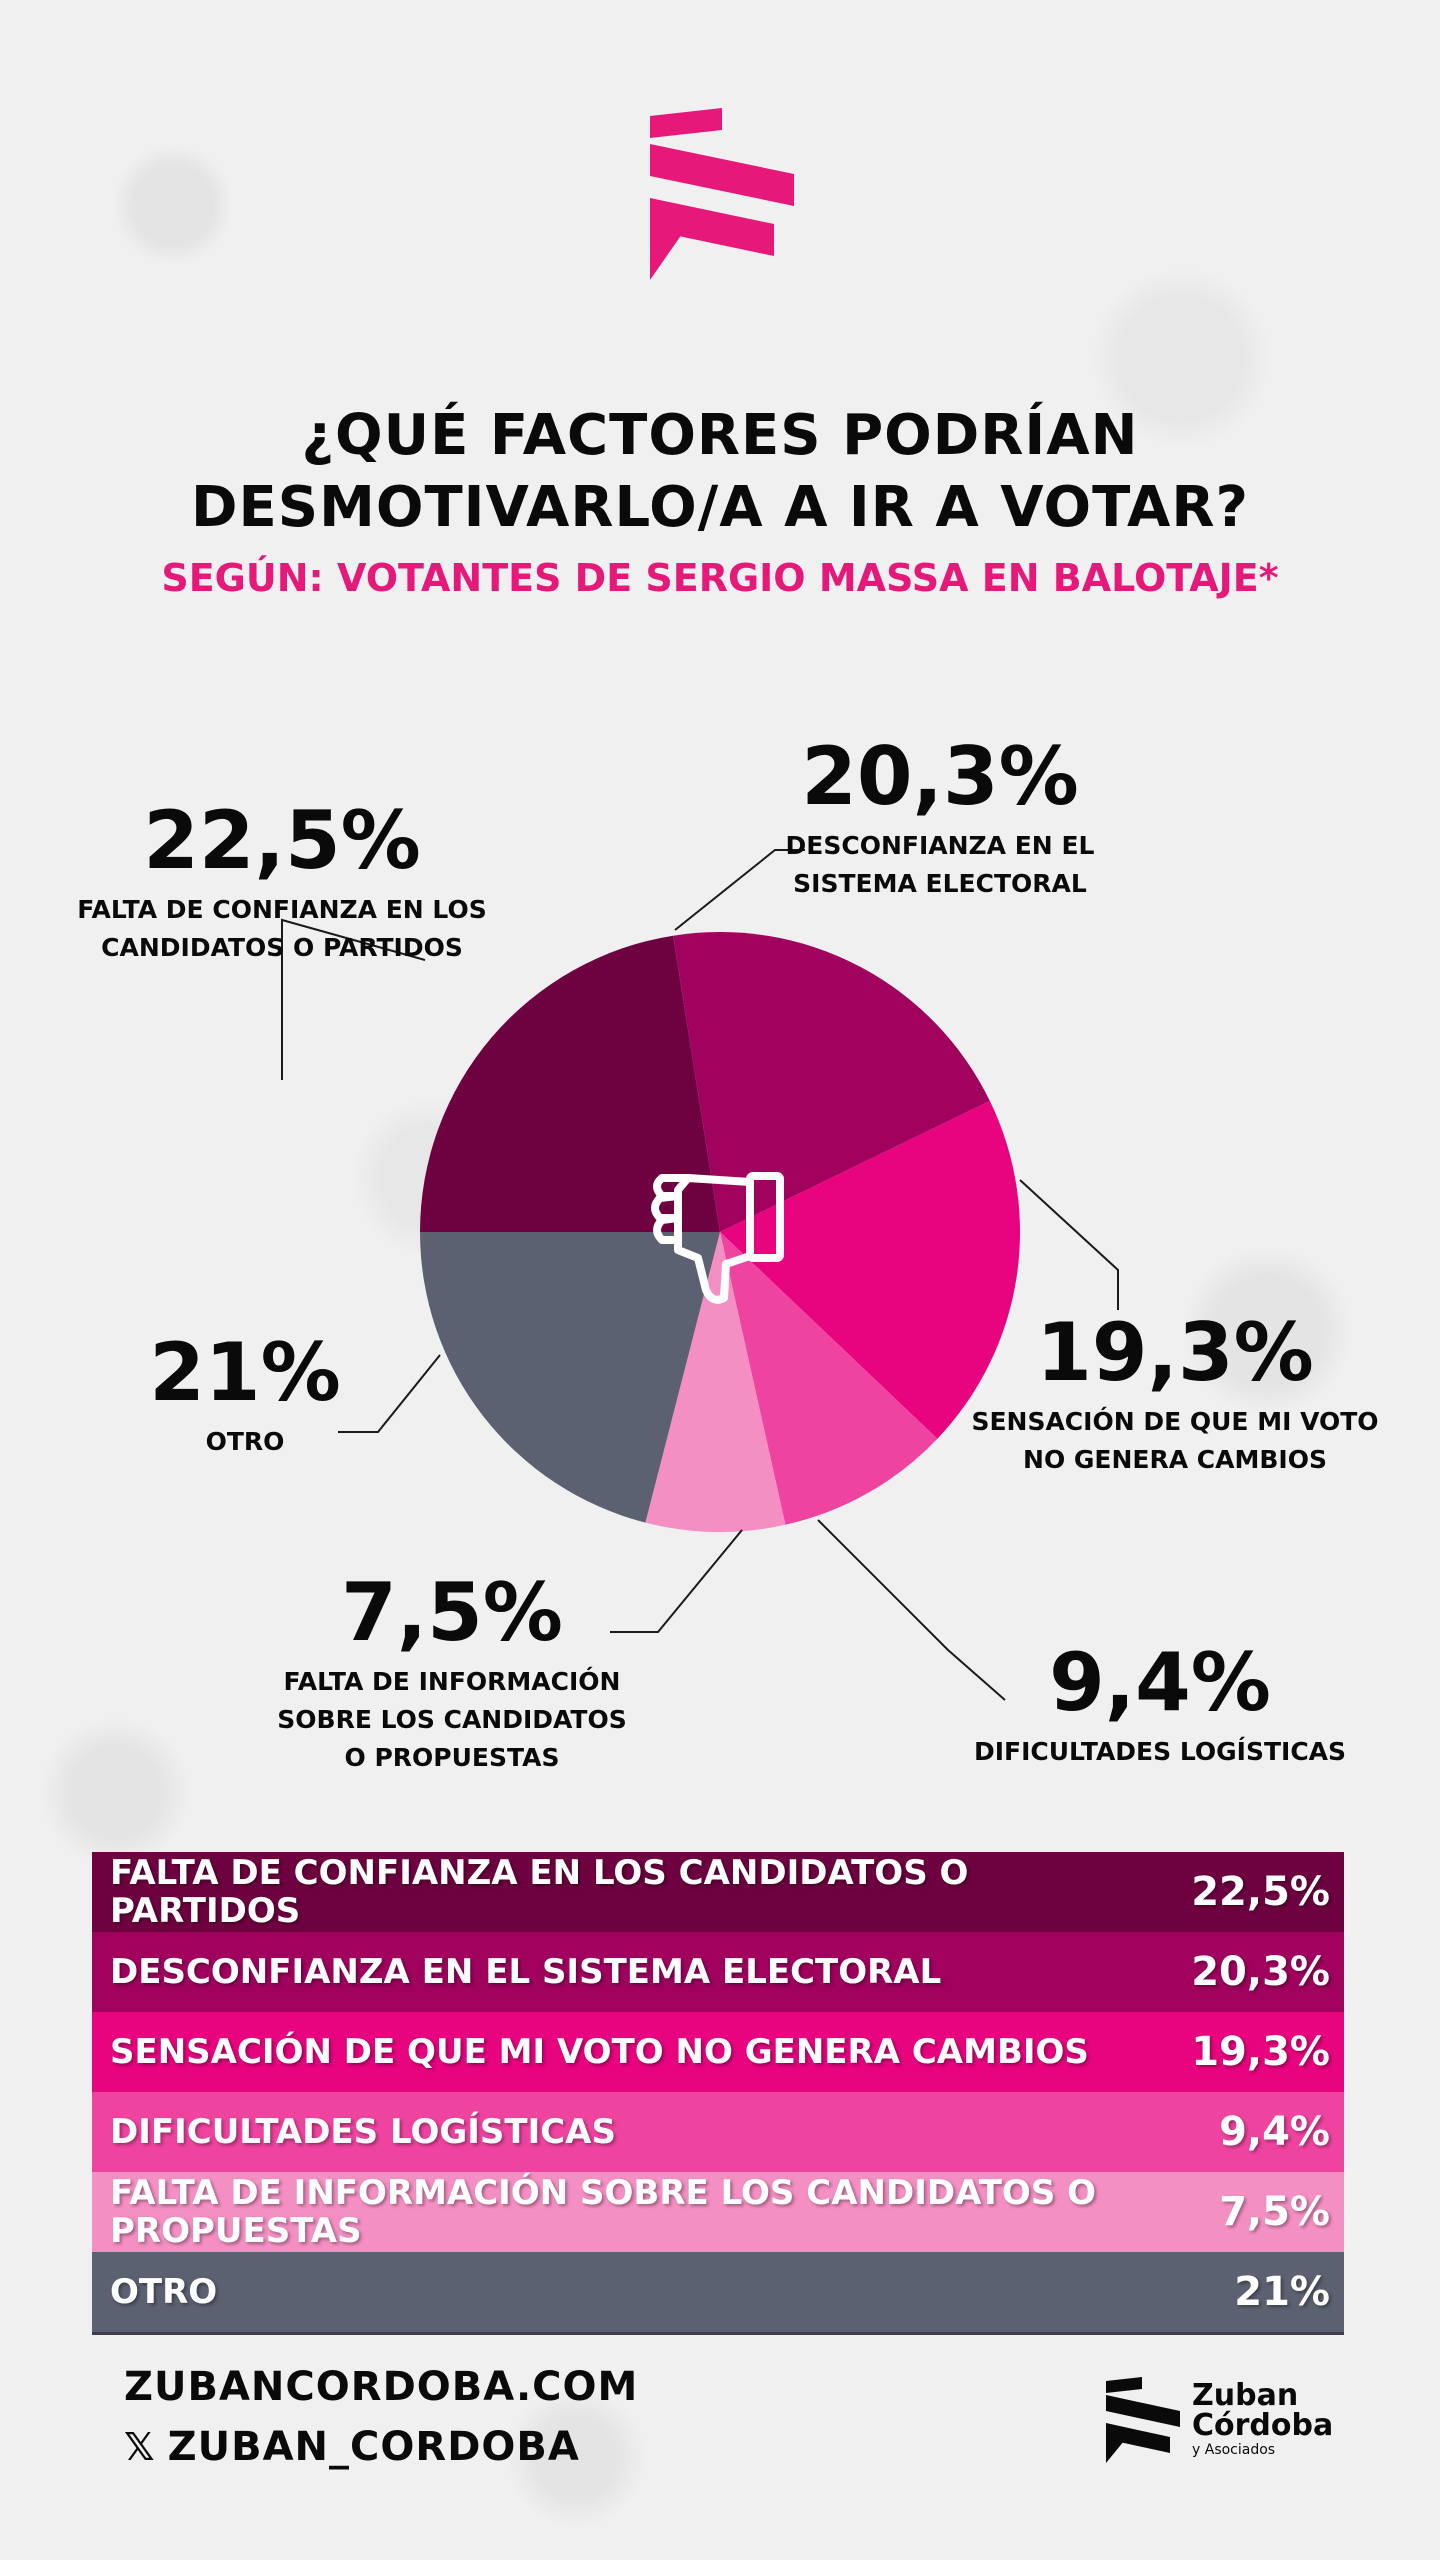  I want to click on slice-value-label: 19,3%, so click(1175, 1352).